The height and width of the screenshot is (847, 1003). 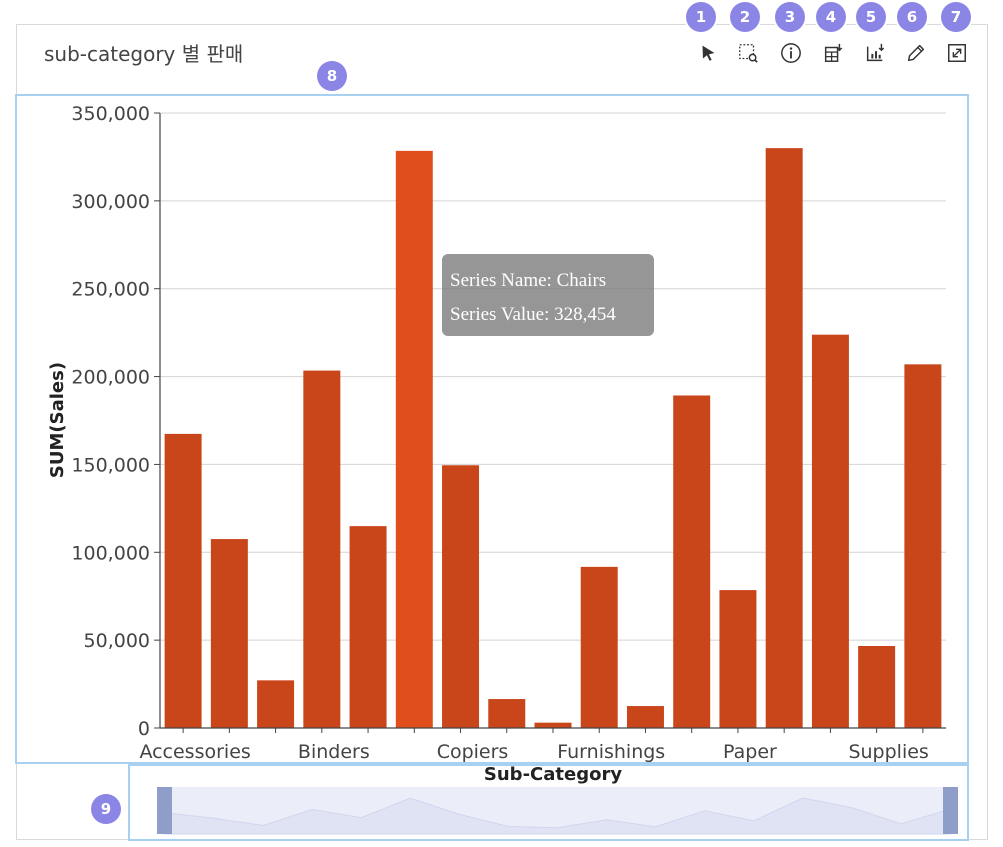 I want to click on cursor-arrow-icon, so click(x=708, y=53).